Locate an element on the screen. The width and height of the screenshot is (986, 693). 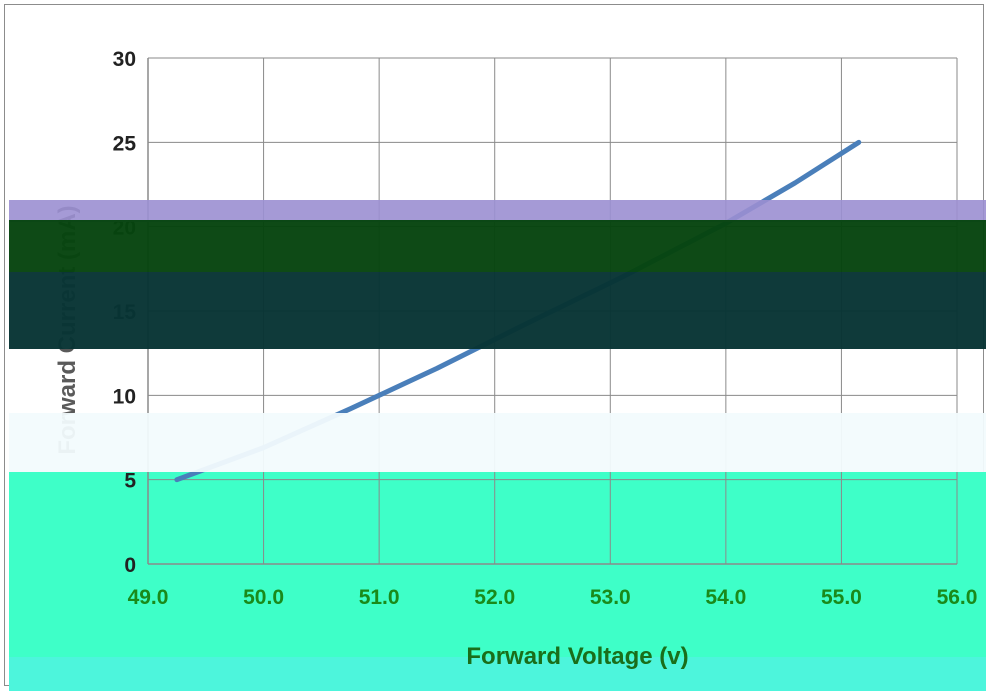
y-tick-label: 10 is located at coordinates (124, 396).